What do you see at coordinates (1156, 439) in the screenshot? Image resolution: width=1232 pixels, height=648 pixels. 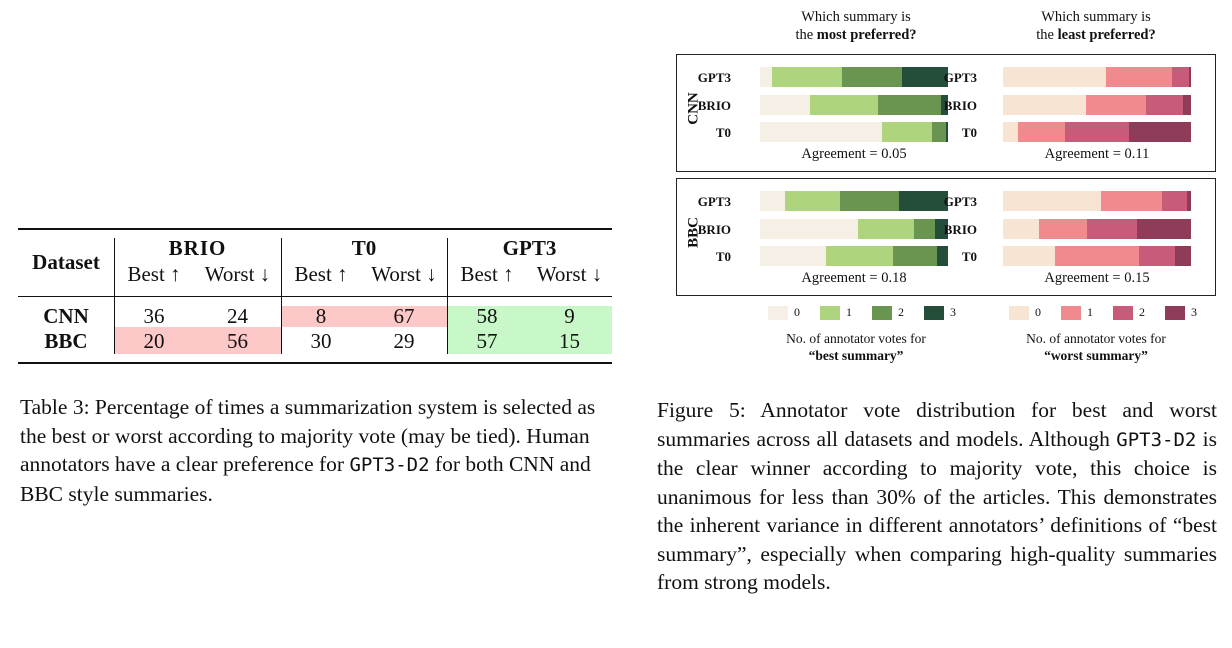 I see `figure-caption-code: GPT3-D2` at bounding box center [1156, 439].